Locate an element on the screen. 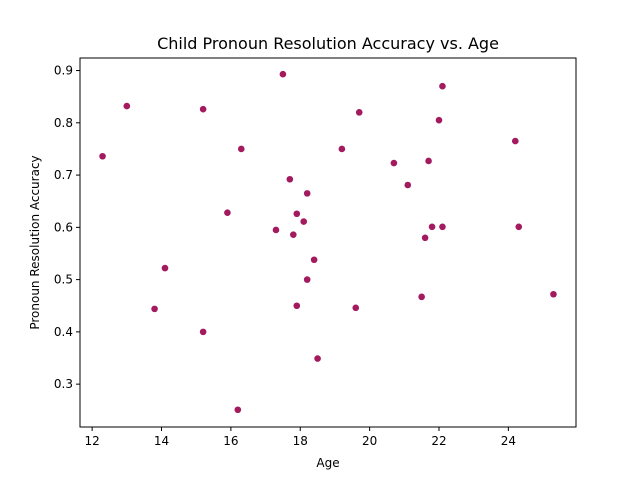 This screenshot has width=640, height=480. y-tick-label: 0.4 is located at coordinates (63, 332).